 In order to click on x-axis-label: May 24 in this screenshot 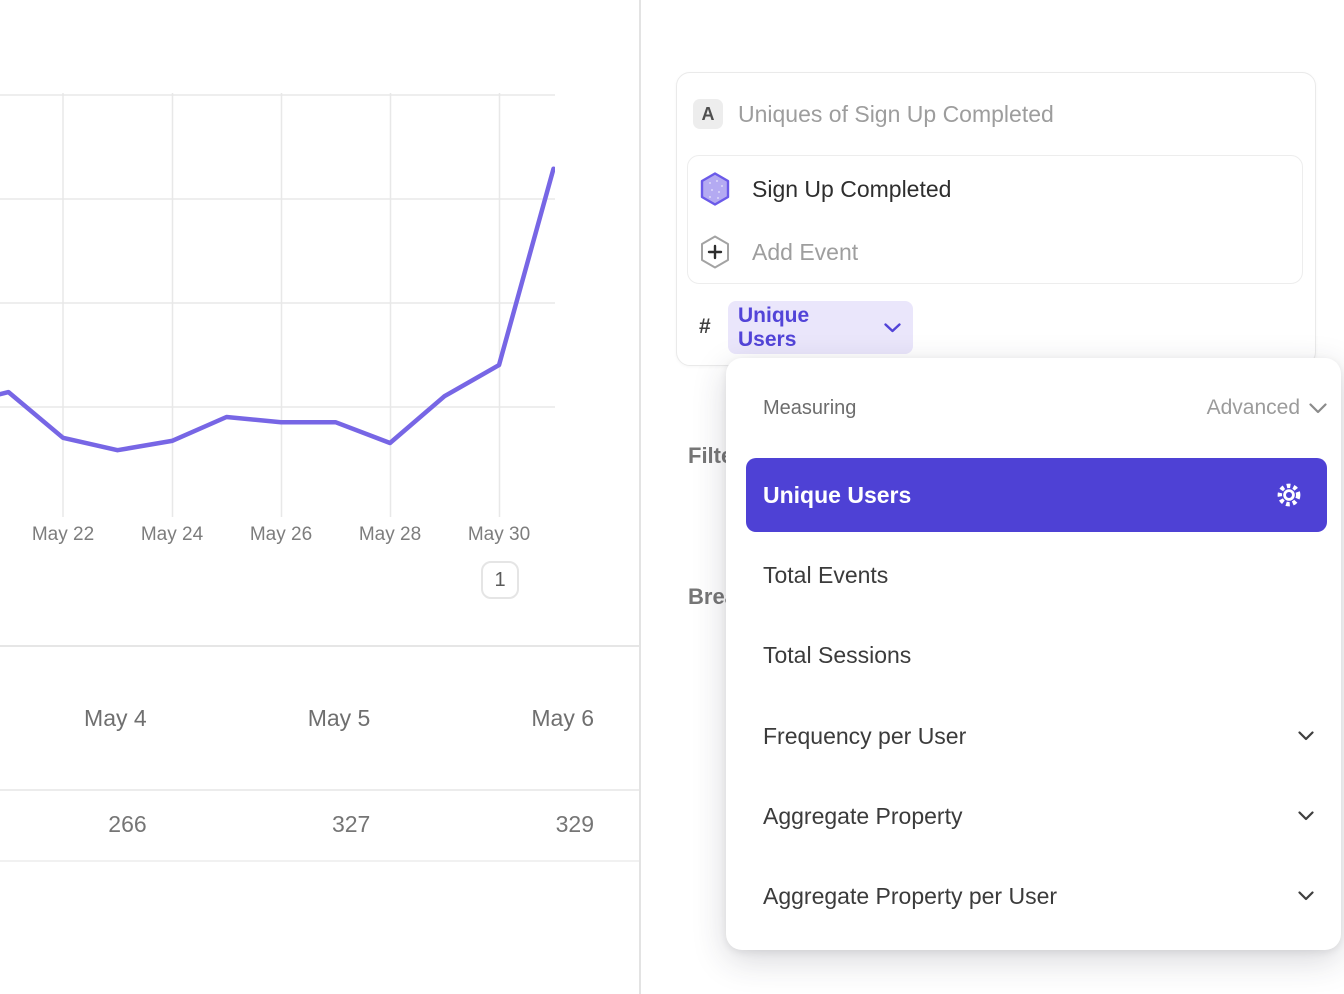, I will do `click(172, 534)`.